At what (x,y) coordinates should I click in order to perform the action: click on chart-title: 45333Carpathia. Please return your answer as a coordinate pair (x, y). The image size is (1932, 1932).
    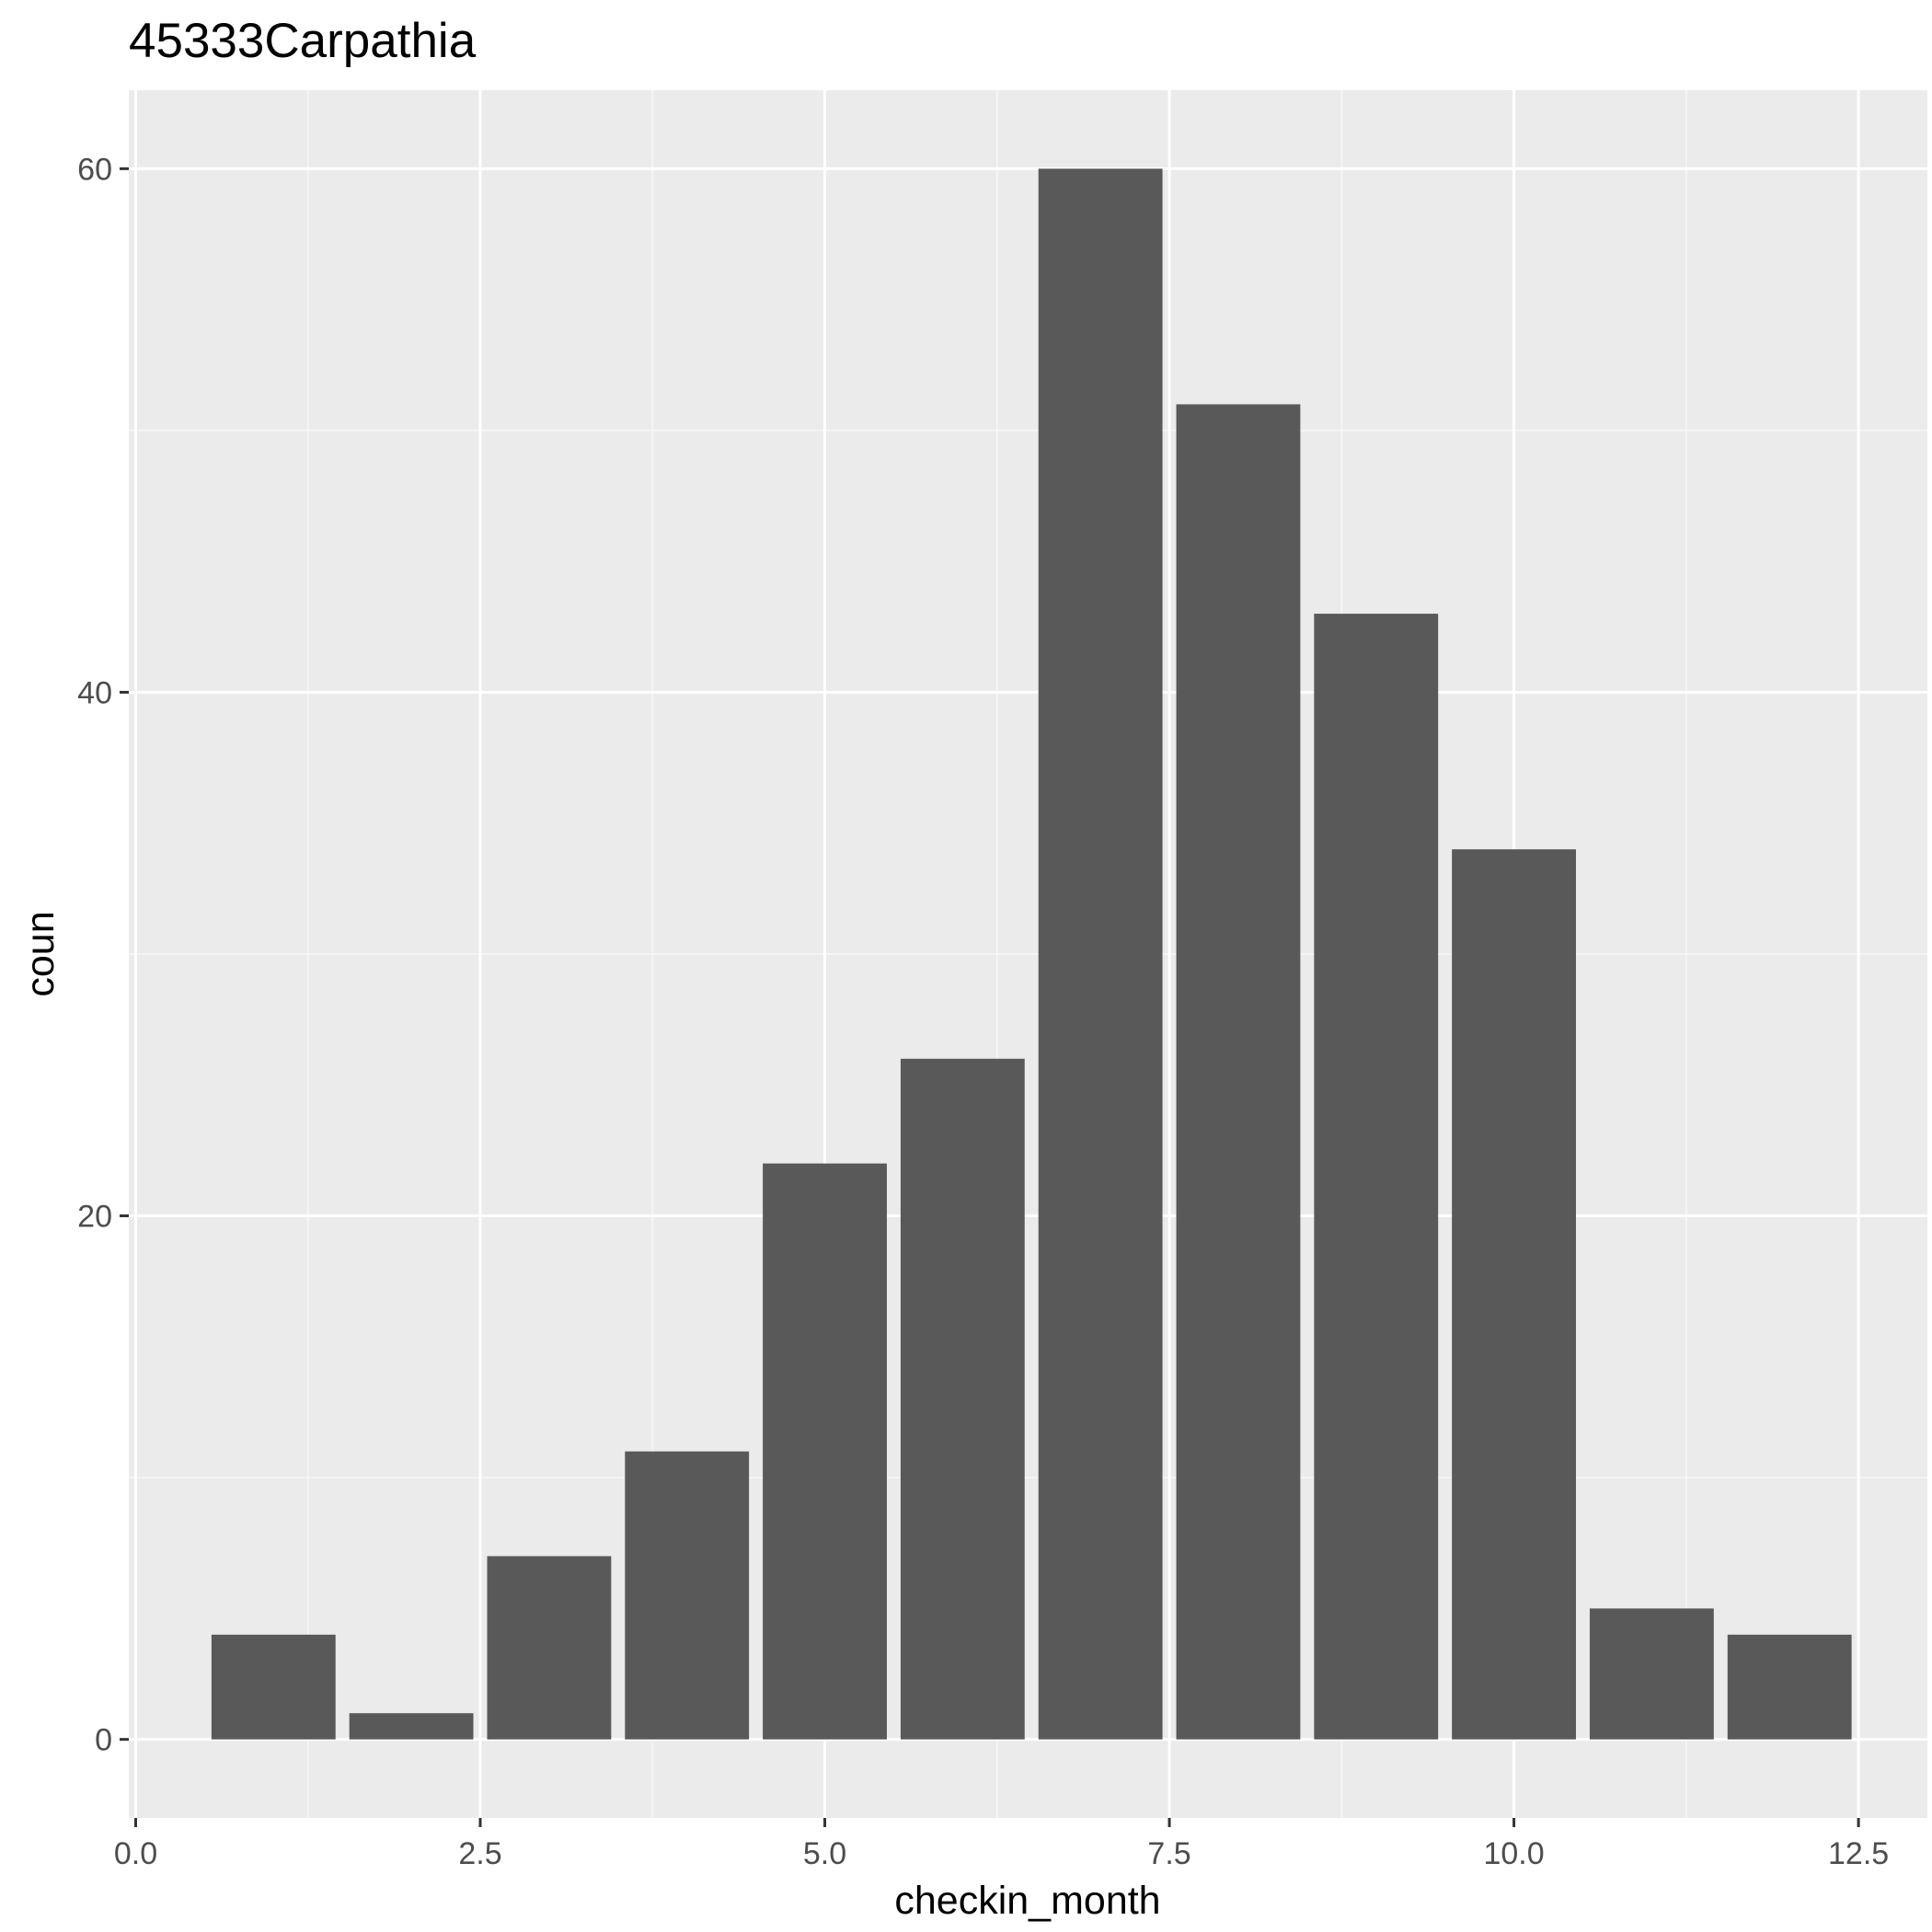
    Looking at the image, I should click on (303, 41).